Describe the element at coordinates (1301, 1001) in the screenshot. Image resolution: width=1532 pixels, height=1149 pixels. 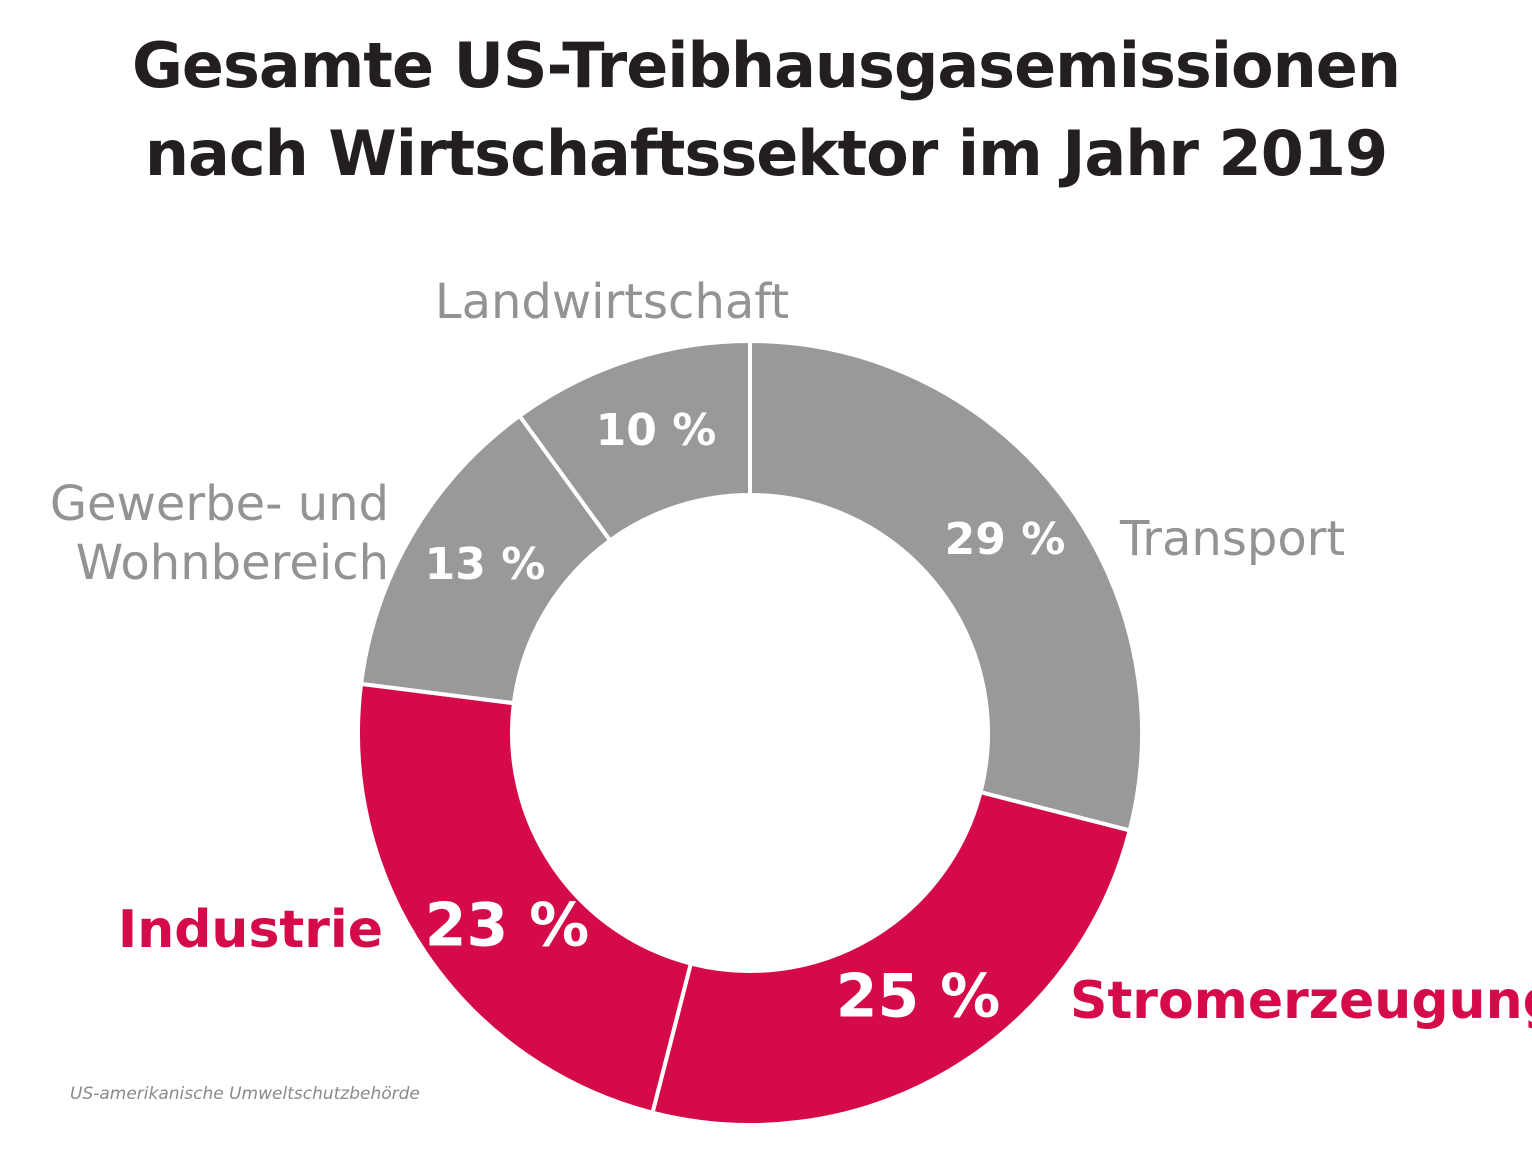
I see `category-label-strom: Stromerzeugung` at that location.